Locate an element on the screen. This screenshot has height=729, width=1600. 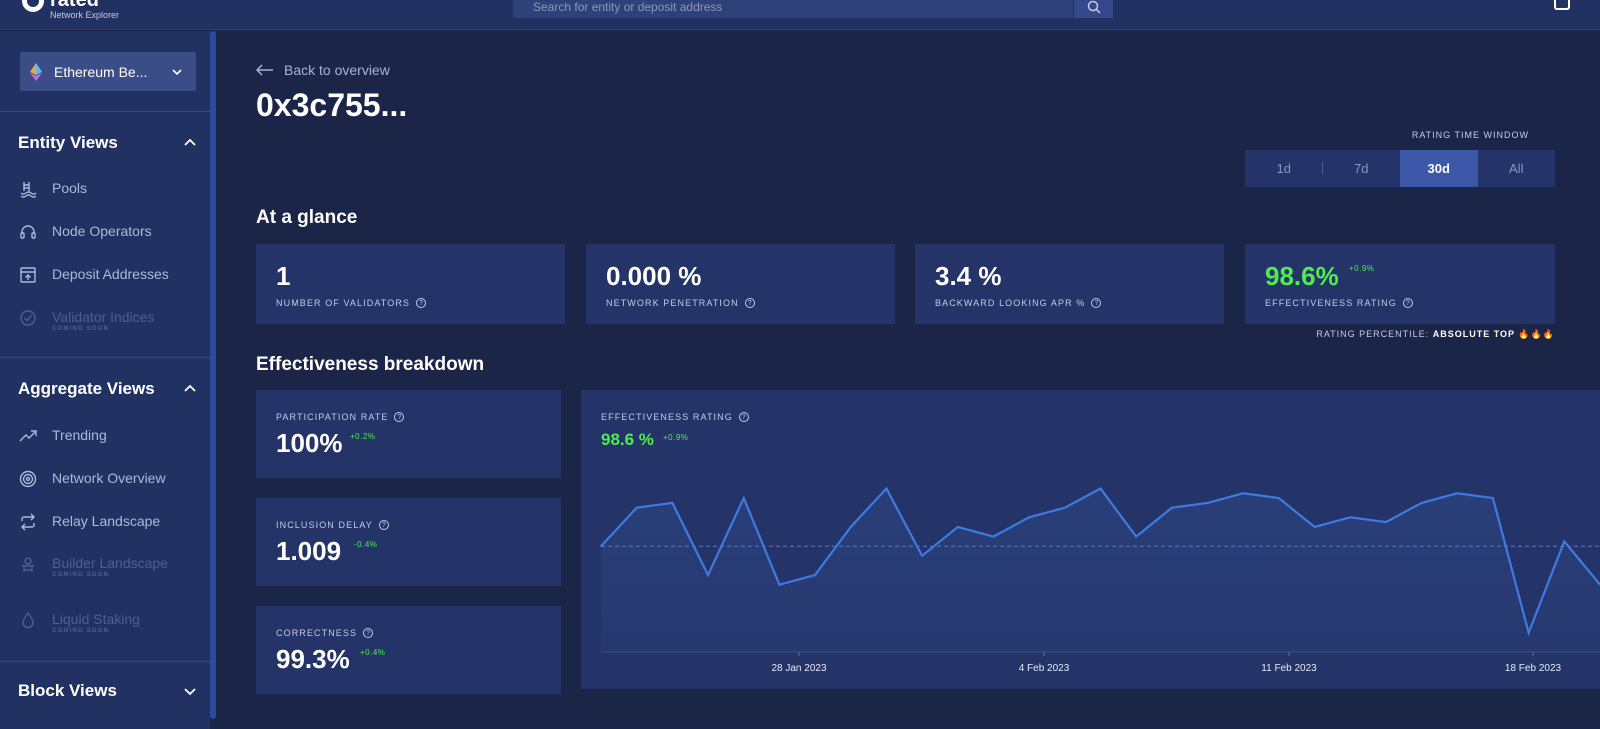
card-label-text: CORRECTNESS is located at coordinates (317, 633).